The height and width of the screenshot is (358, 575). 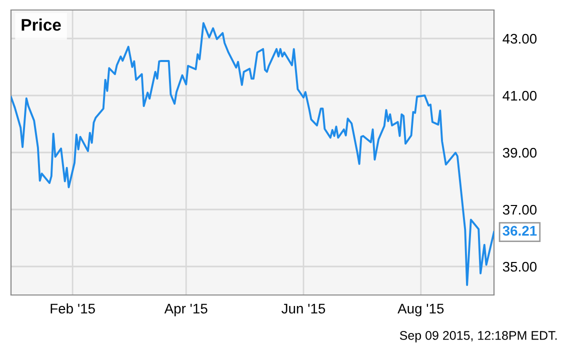 I want to click on y-tick-label: 37.00, so click(x=519, y=209).